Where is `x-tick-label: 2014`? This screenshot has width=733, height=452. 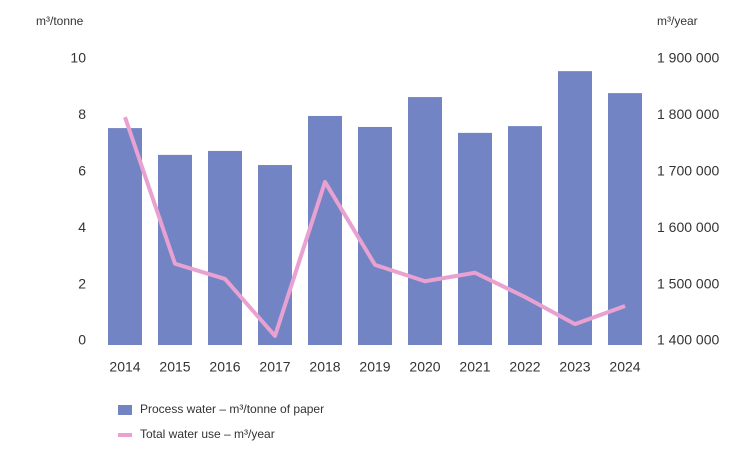
x-tick-label: 2014 is located at coordinates (124, 367).